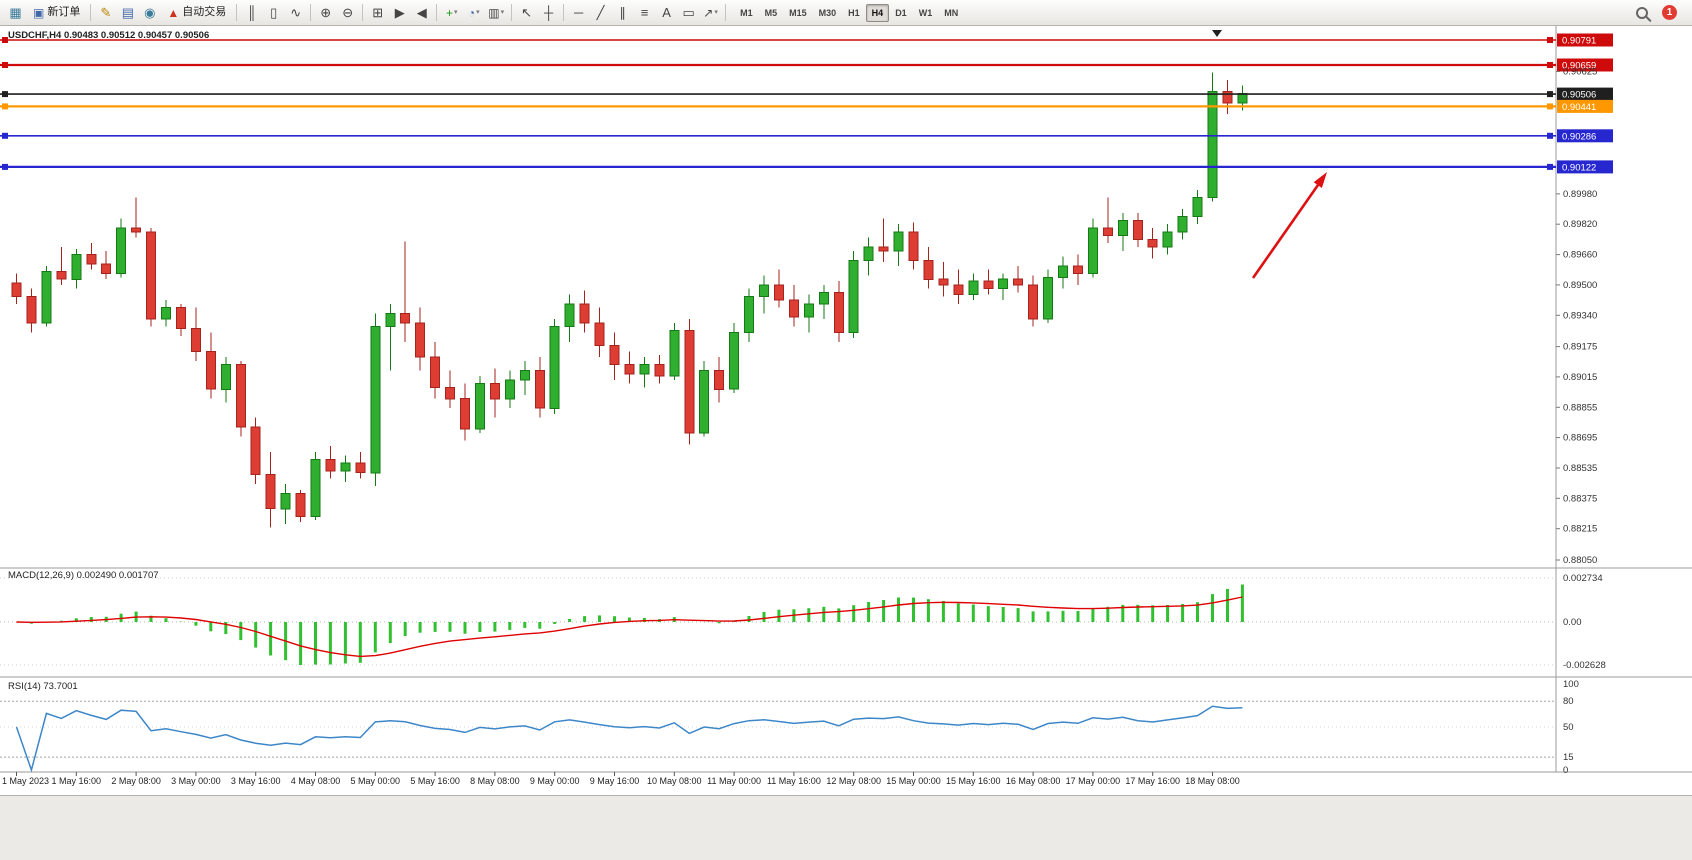 The image size is (1692, 860). Describe the element at coordinates (1669, 12) in the screenshot. I see `notification-badge: 1` at that location.